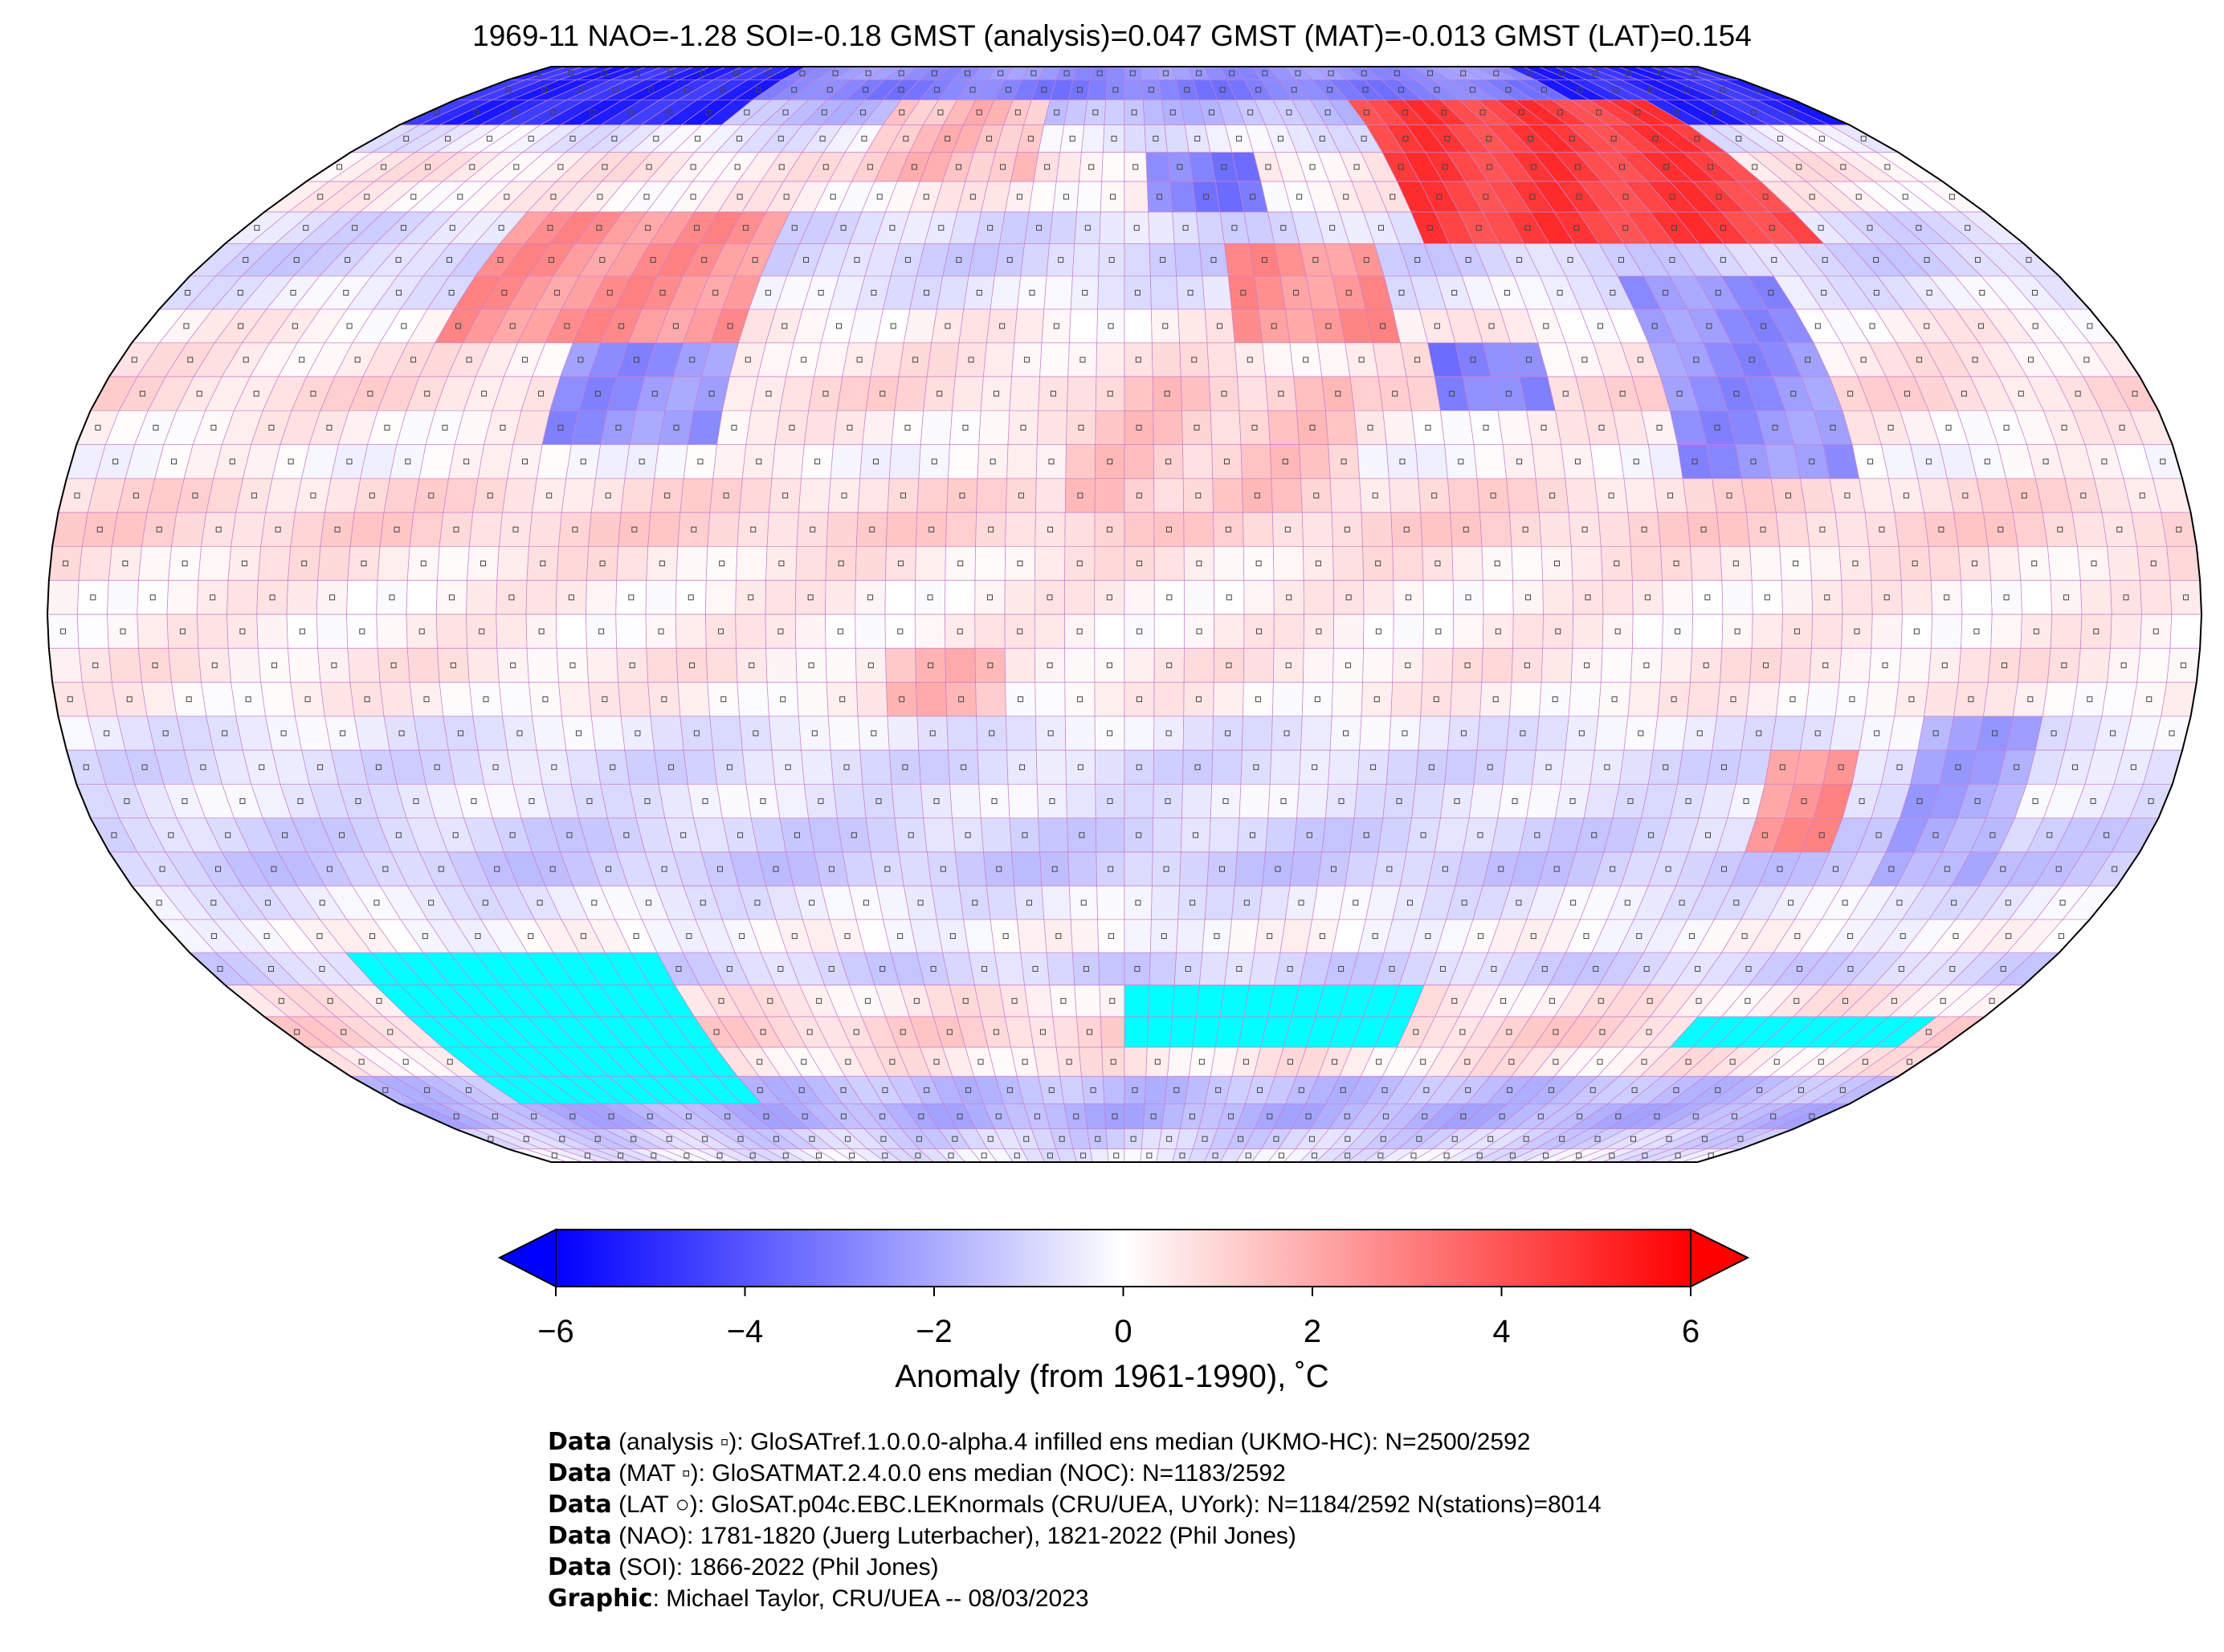 The height and width of the screenshot is (1652, 2224). What do you see at coordinates (1312, 1331) in the screenshot?
I see `colorbar-tick-label: 2` at bounding box center [1312, 1331].